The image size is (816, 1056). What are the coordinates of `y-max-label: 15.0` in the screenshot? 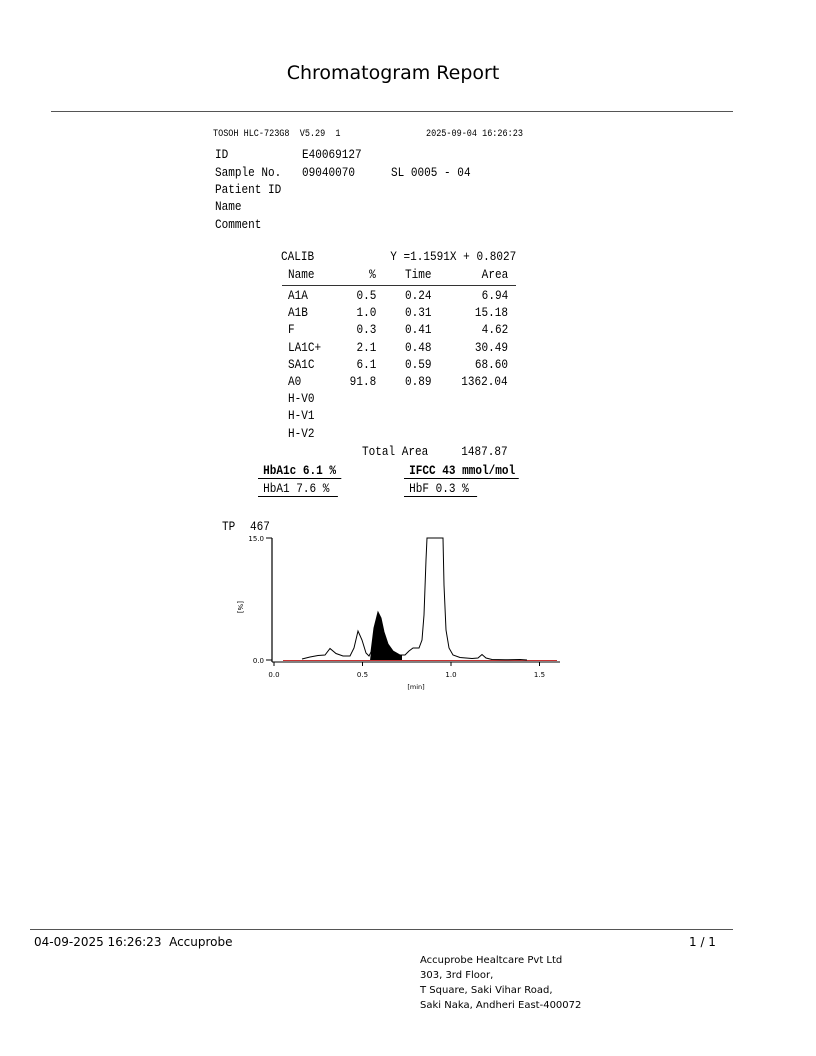 It's located at (256, 539).